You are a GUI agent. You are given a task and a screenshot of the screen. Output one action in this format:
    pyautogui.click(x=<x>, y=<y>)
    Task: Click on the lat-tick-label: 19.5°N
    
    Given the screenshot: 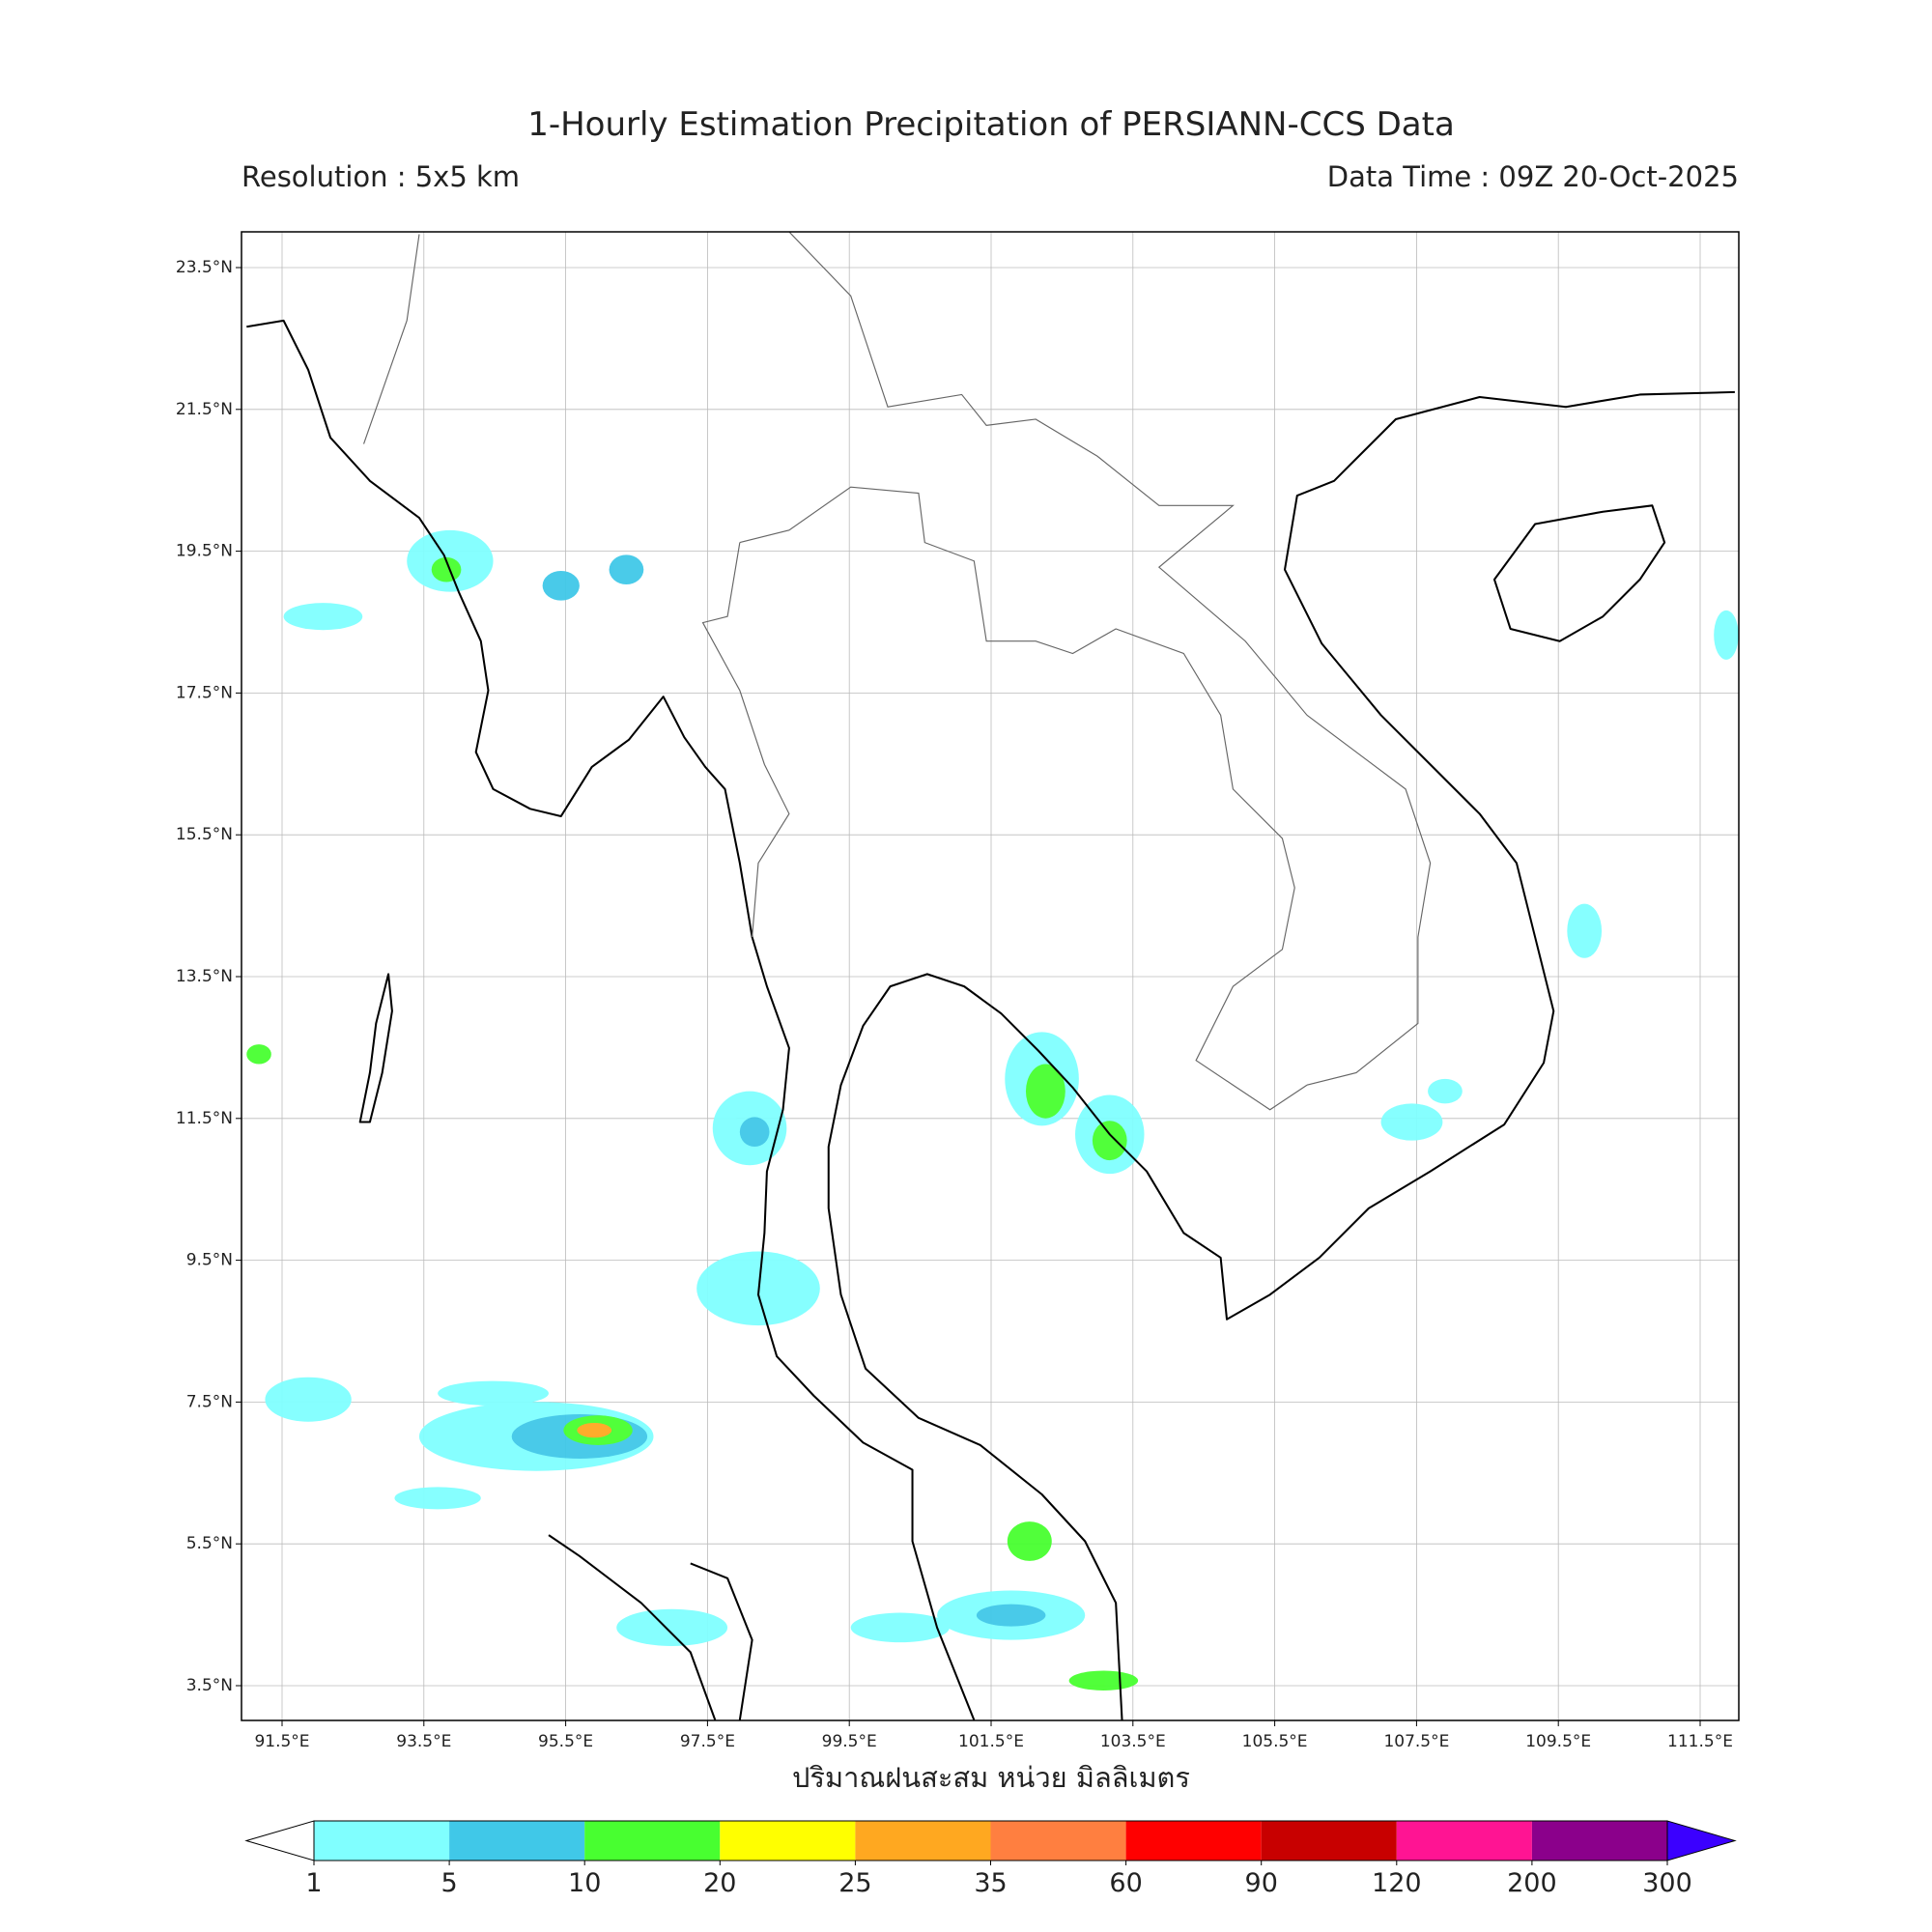 What is the action you would take?
    pyautogui.click(x=204, y=551)
    